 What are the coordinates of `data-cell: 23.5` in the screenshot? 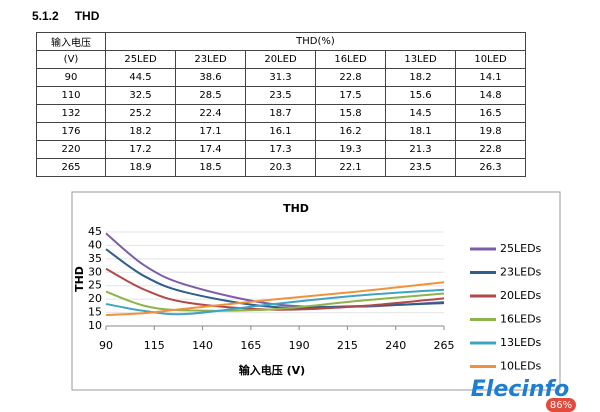 It's located at (420, 167).